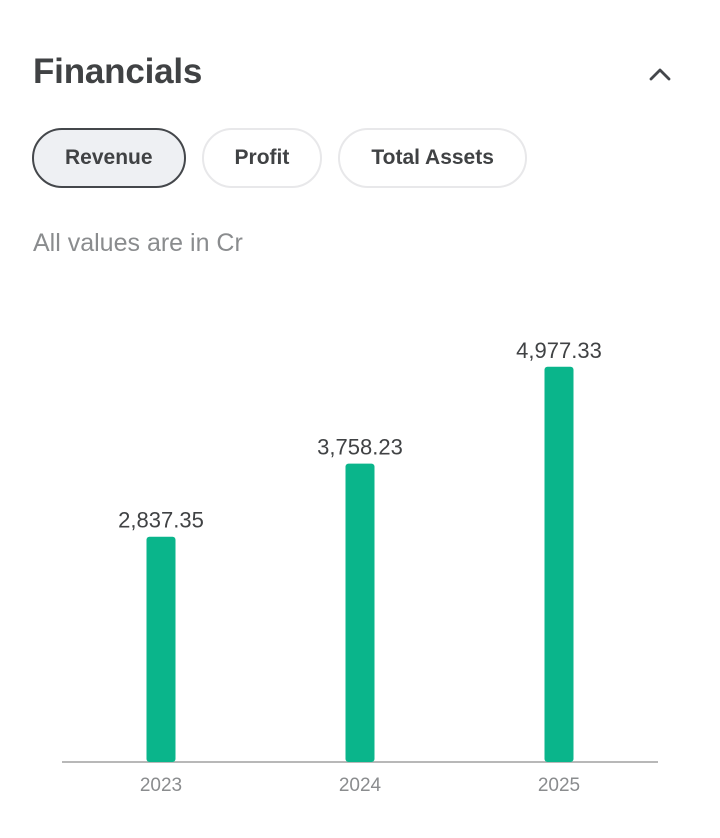  Describe the element at coordinates (559, 785) in the screenshot. I see `x-tick-label: 2025` at that location.